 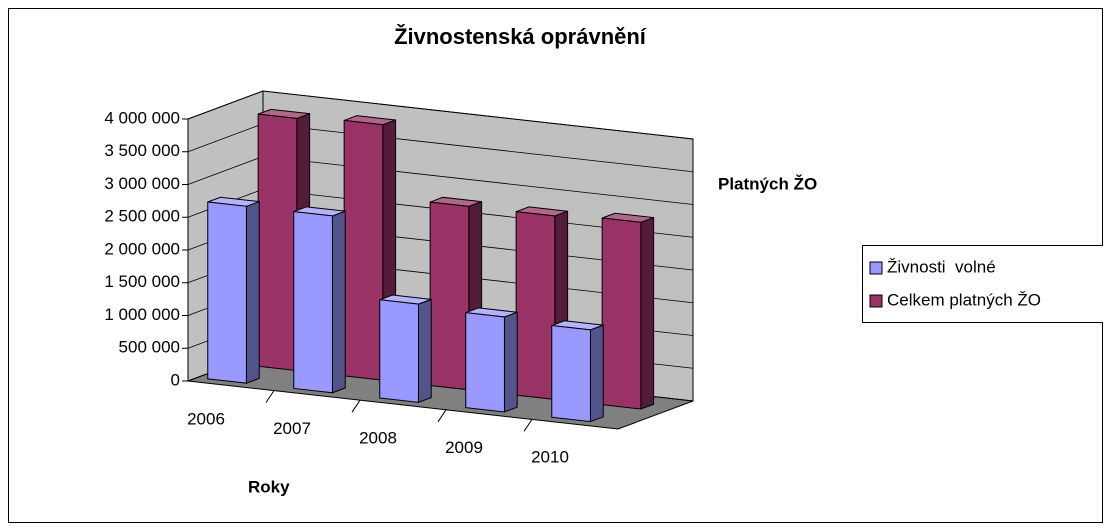 What do you see at coordinates (269, 486) in the screenshot?
I see `x-axis-title: Roky` at bounding box center [269, 486].